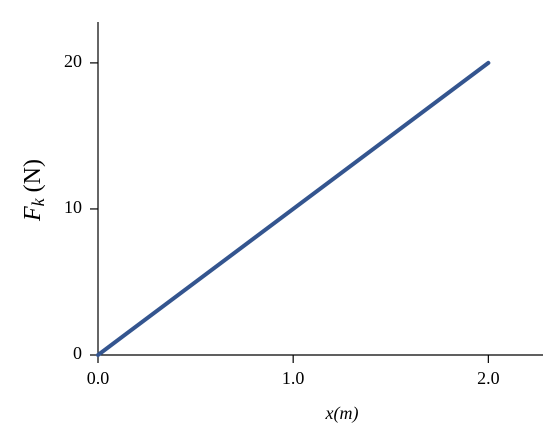  I want to click on y-label-symbol: F, so click(33, 214).